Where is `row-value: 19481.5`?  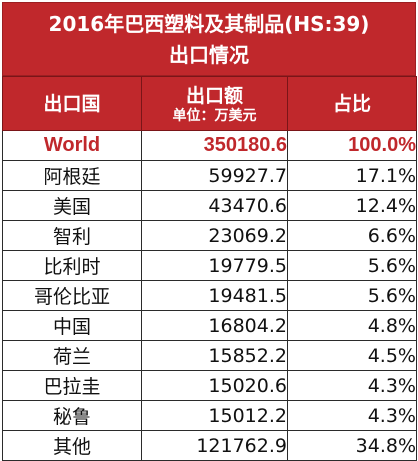 row-value: 19481.5 is located at coordinates (214, 295).